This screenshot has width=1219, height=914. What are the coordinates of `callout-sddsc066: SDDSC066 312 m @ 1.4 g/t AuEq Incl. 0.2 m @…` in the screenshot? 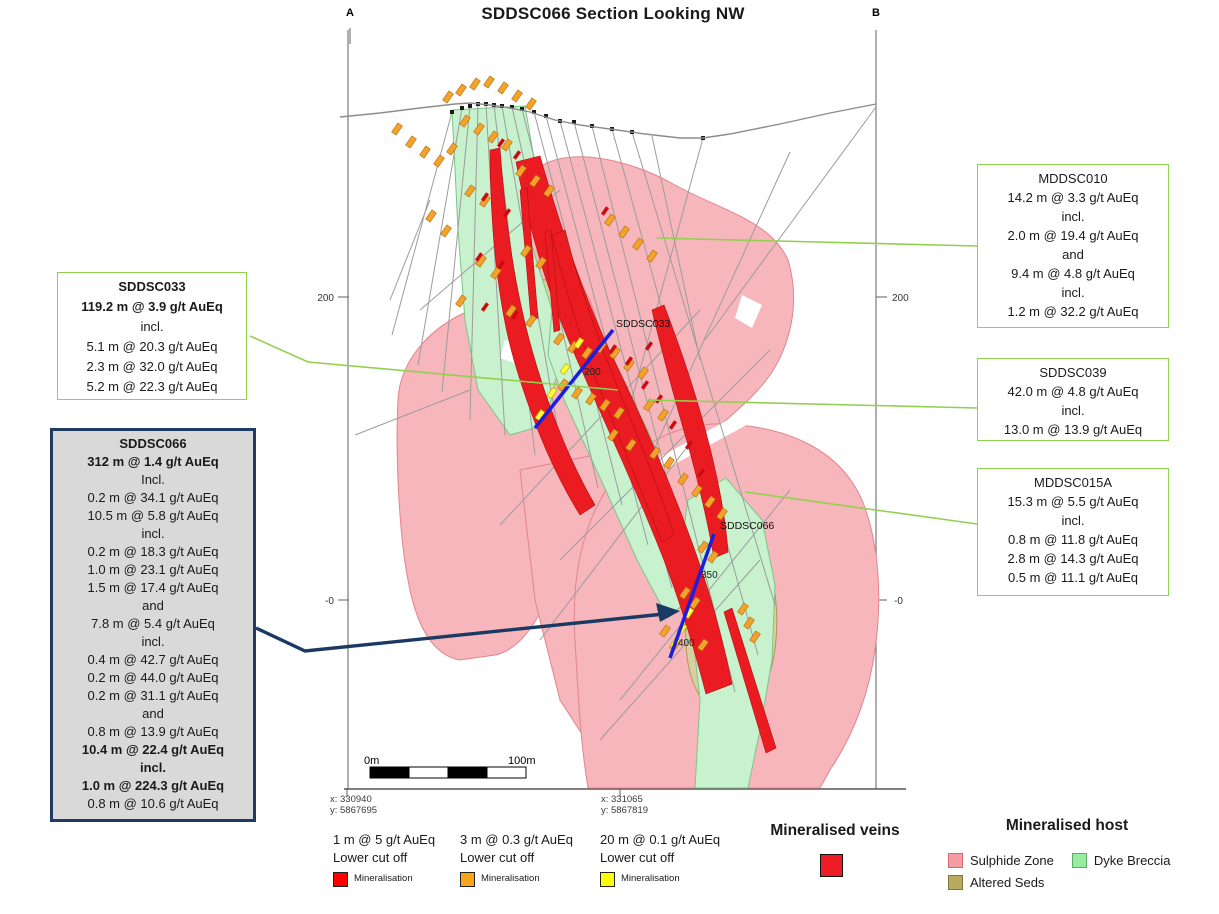 It's located at (153, 625).